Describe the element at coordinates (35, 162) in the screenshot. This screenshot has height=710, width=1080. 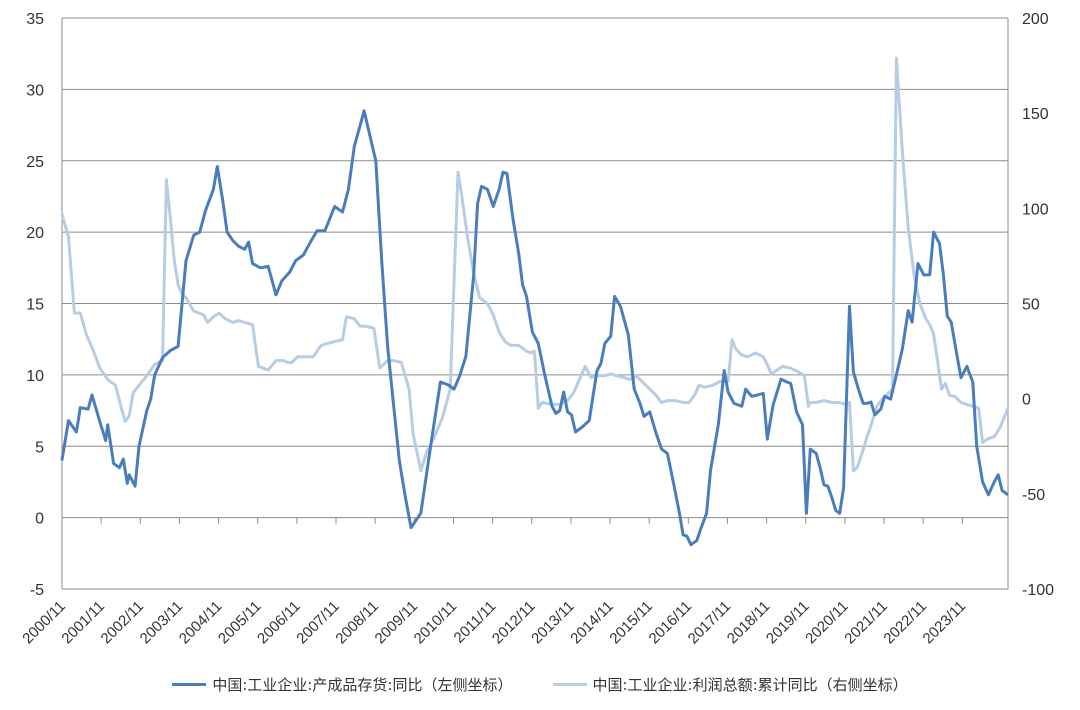
I see `left-tick-label: 25` at that location.